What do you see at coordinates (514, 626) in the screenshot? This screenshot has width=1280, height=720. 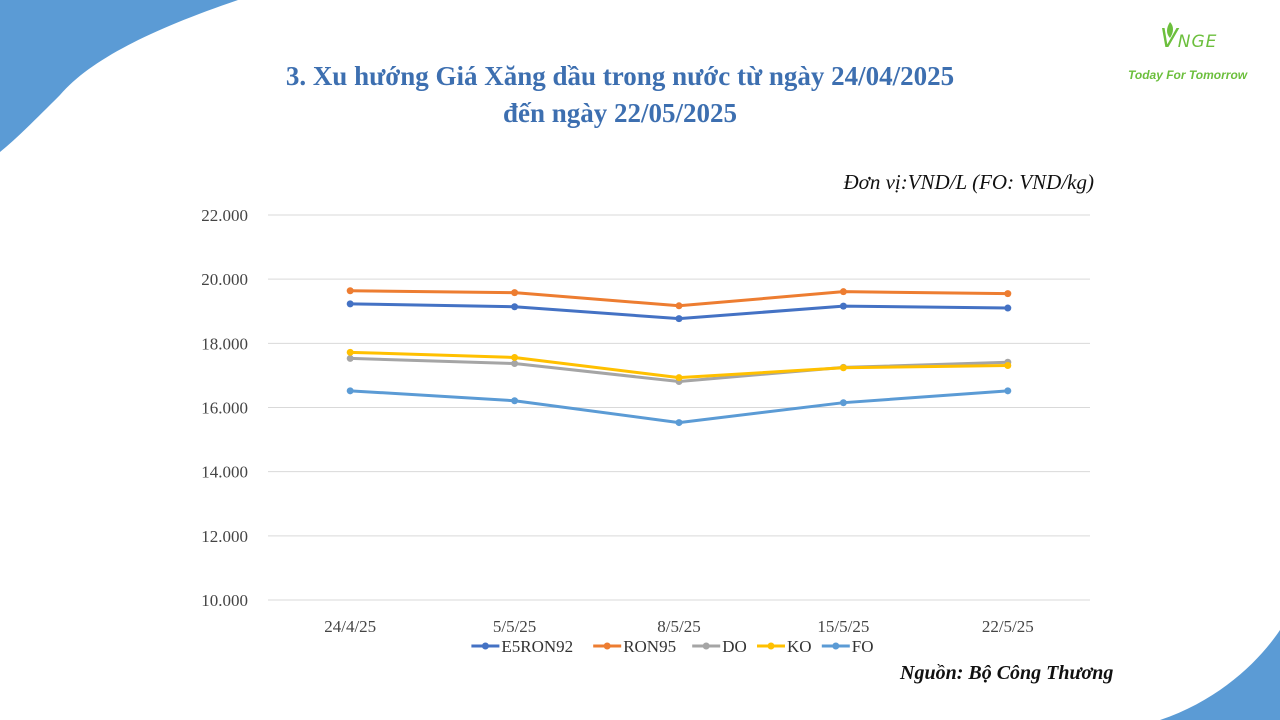 I see `x-tick-label: 5/5/25` at bounding box center [514, 626].